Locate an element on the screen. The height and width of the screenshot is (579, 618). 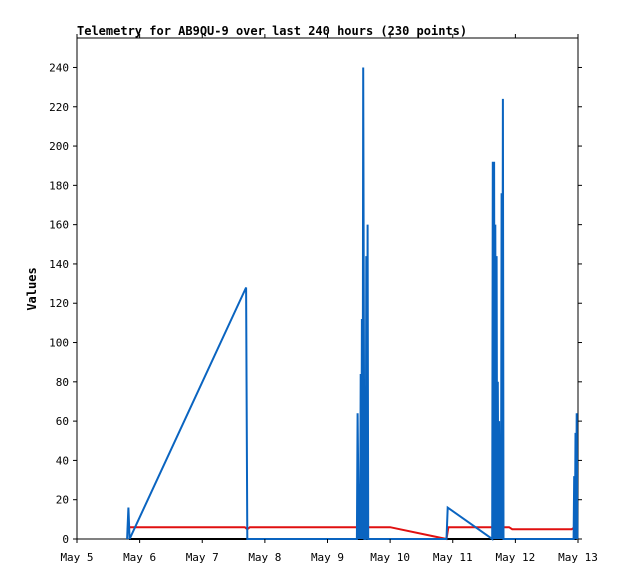
y-tick-label: 20 is located at coordinates (62, 500).